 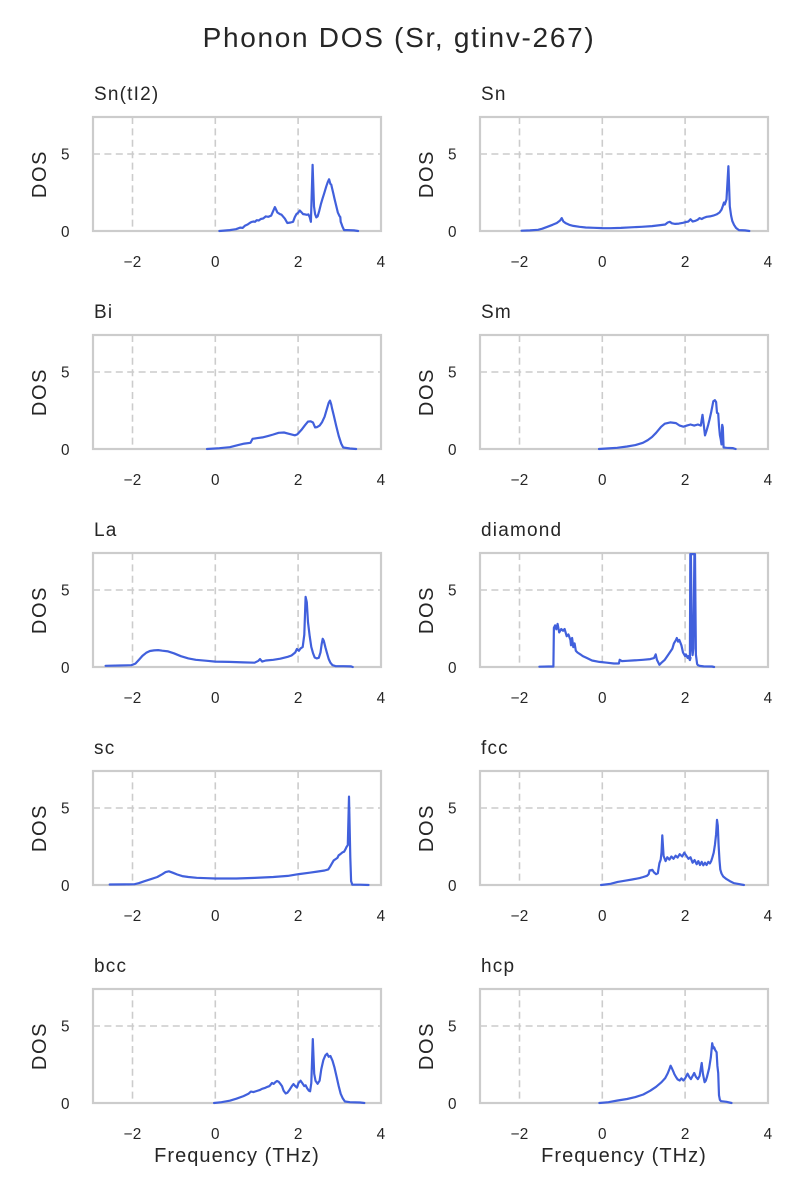 I want to click on svg-text: sc, so click(x=104, y=748).